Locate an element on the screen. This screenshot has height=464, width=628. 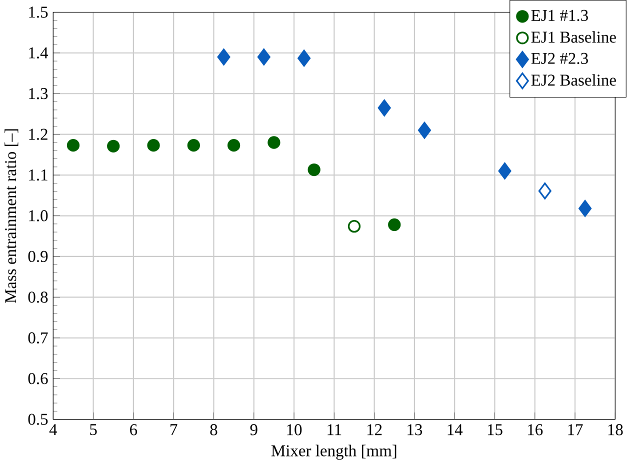
y-tick-label: 1.0 is located at coordinates (38, 216).